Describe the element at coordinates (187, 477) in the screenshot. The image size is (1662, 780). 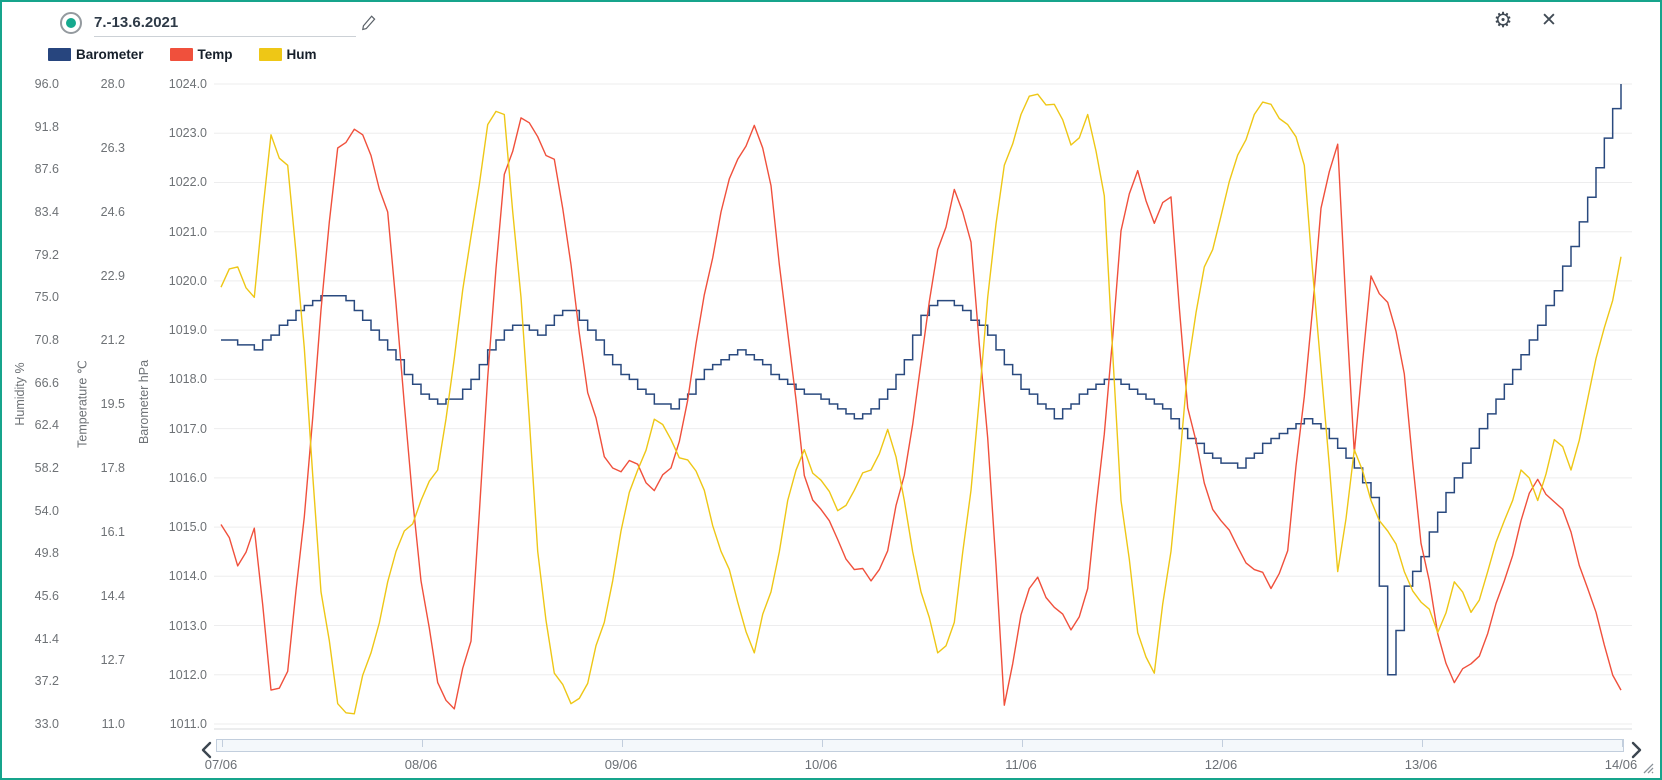
I see `barometer-tick-label: 1016.0` at that location.